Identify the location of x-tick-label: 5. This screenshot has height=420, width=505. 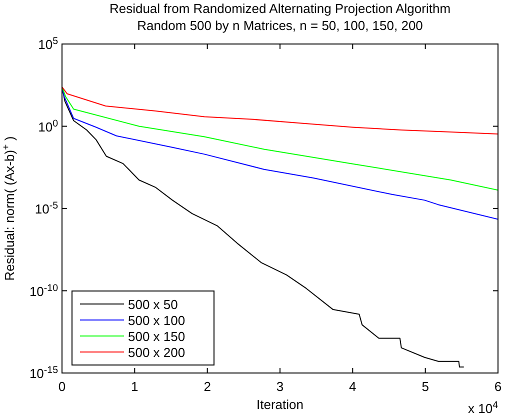
(425, 386).